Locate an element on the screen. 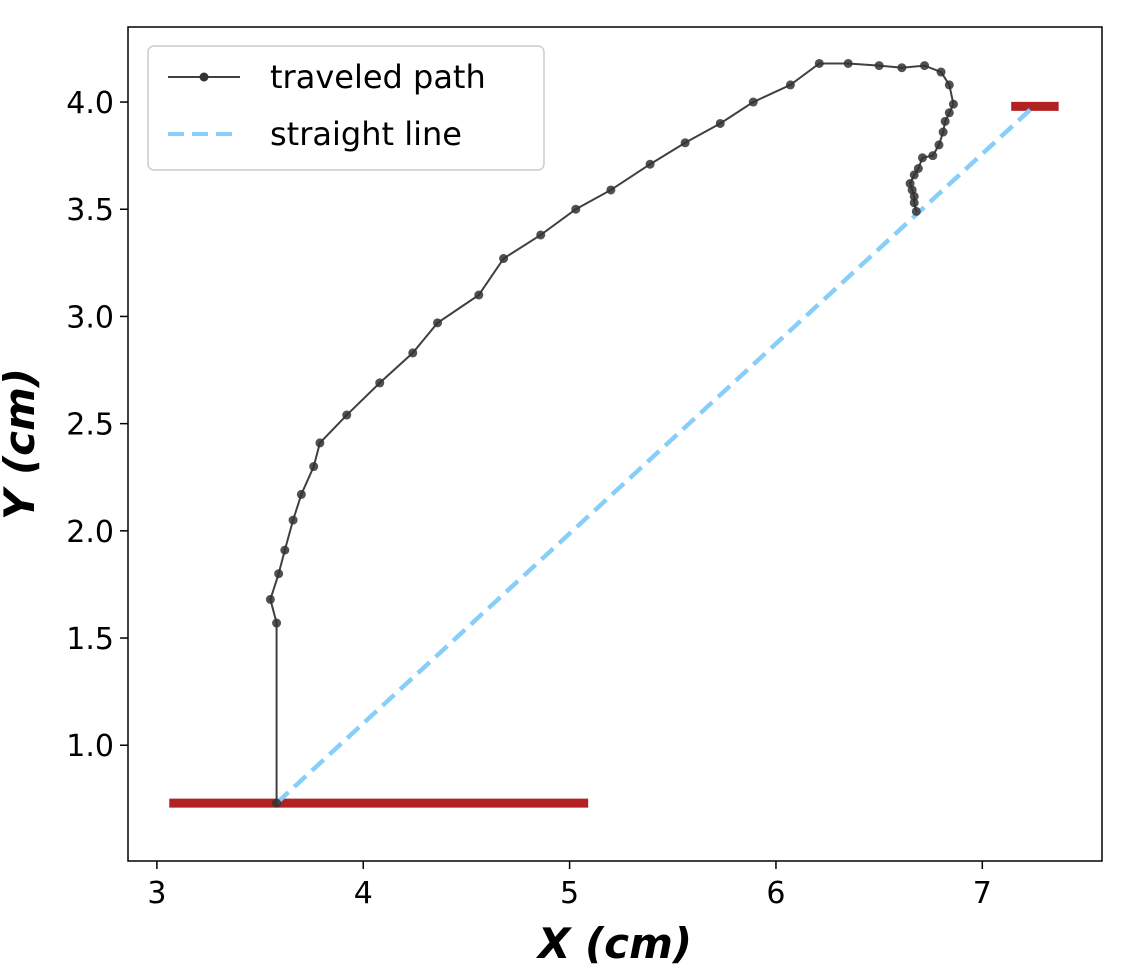 The height and width of the screenshot is (977, 1138). y-tick-label: 2.0 is located at coordinates (90, 532).